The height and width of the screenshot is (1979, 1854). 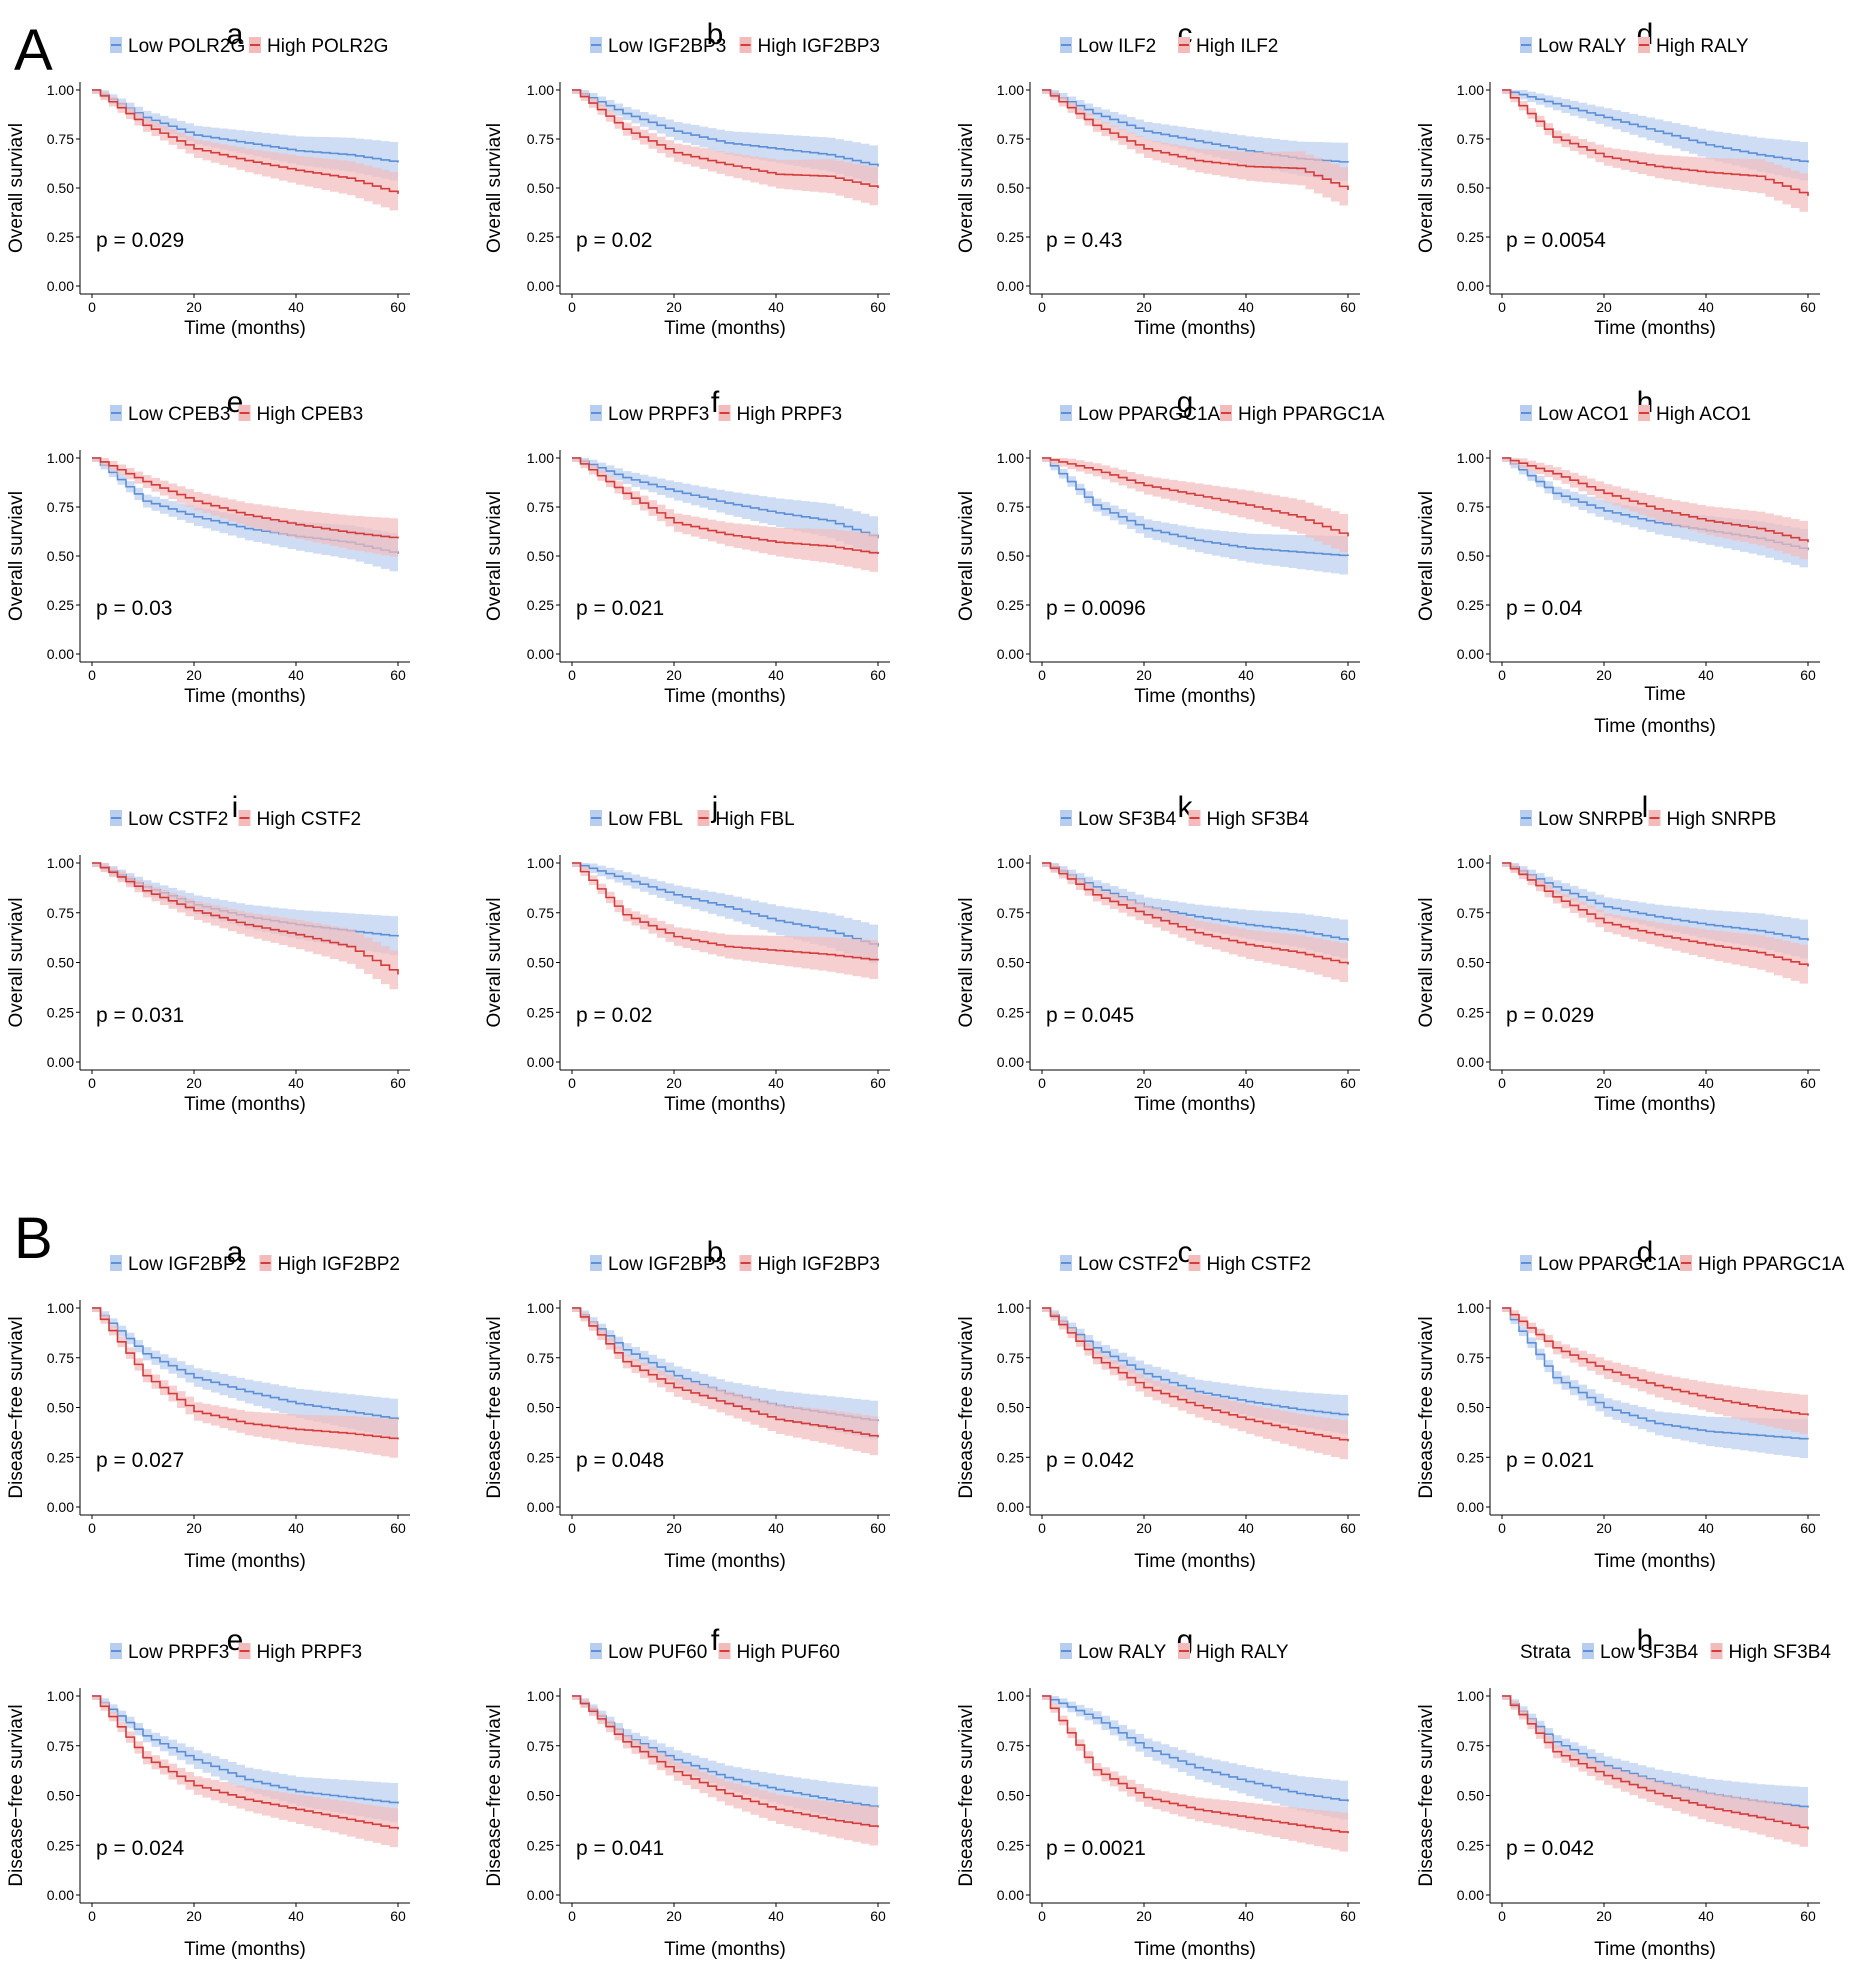 What do you see at coordinates (715, 807) in the screenshot?
I see `subplot-letter: j` at bounding box center [715, 807].